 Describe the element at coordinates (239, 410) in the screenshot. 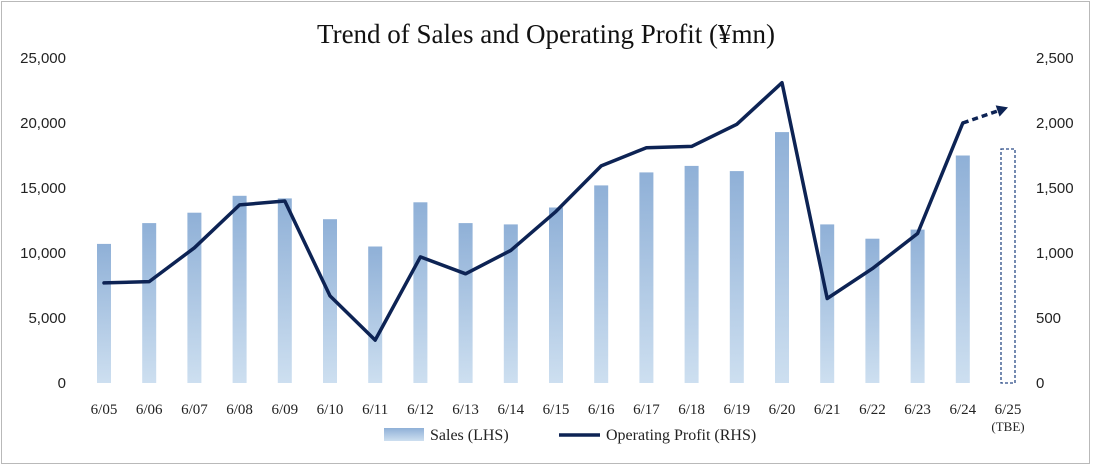

I see `x-tick-label: 6/08` at that location.